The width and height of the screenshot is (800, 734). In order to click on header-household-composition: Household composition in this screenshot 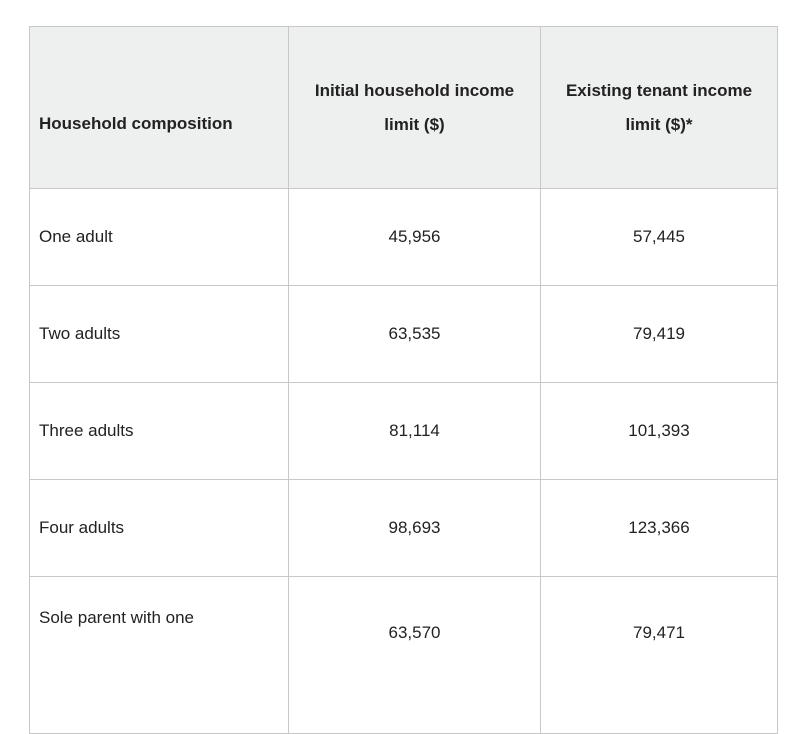, I will do `click(159, 107)`.